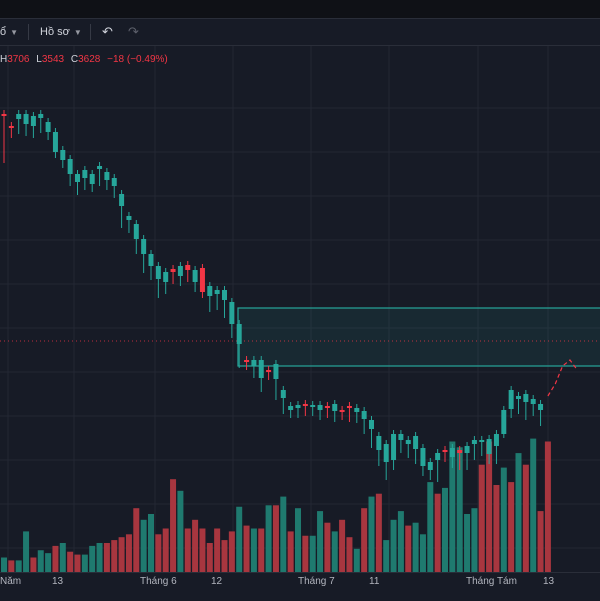 This screenshot has height=601, width=600. Describe the element at coordinates (137, 59) in the screenshot. I see `change-value: −18 (−0.49%)` at that location.